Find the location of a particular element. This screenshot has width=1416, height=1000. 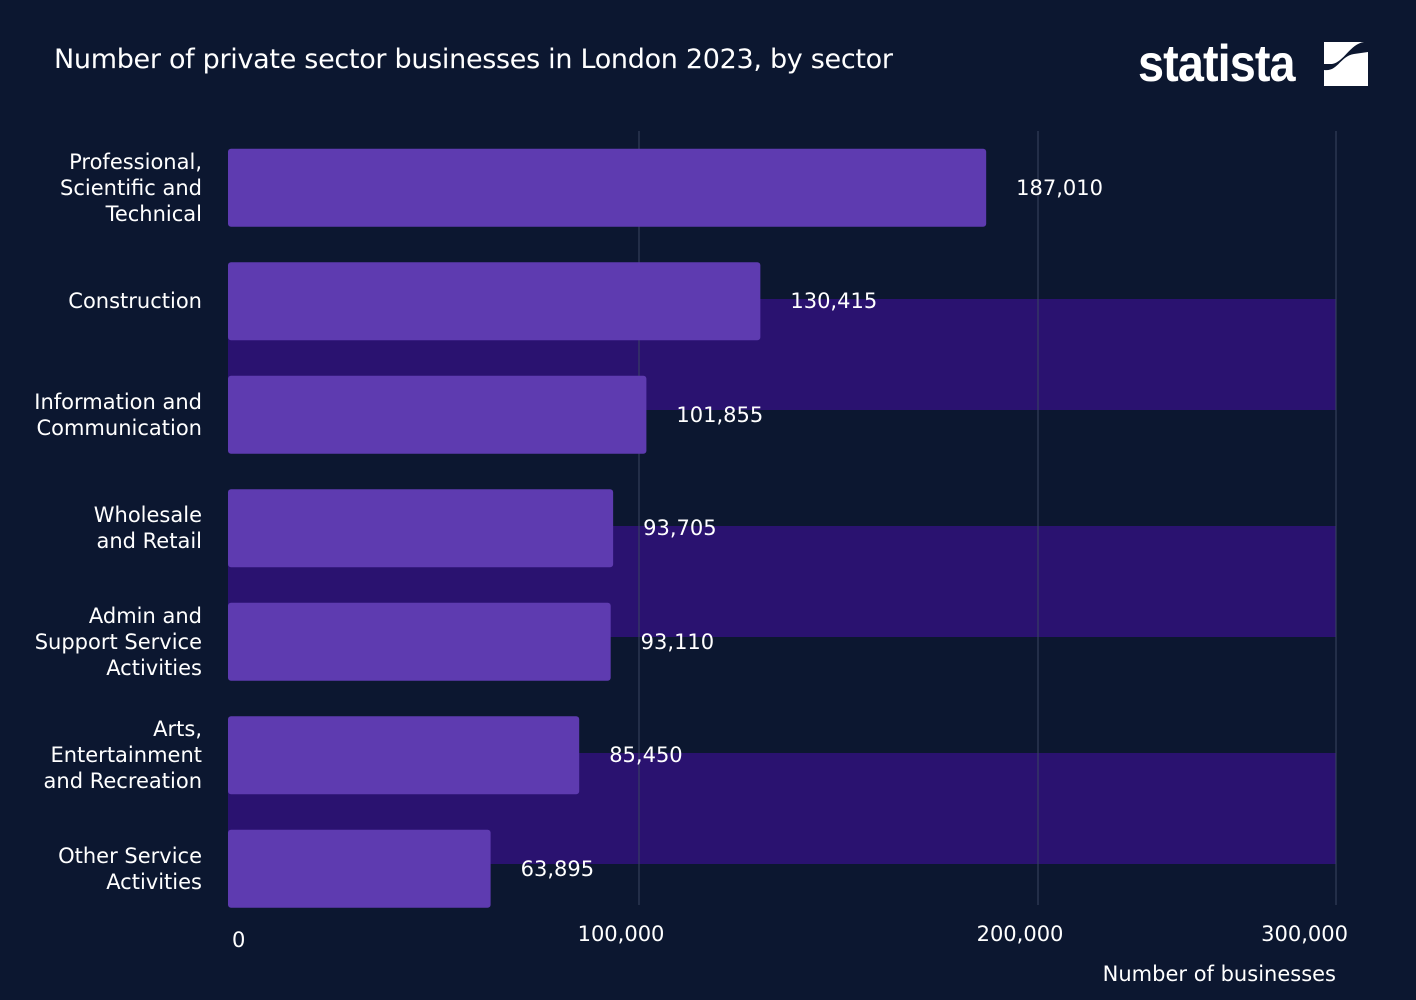

value-label: 101,855 is located at coordinates (720, 414).